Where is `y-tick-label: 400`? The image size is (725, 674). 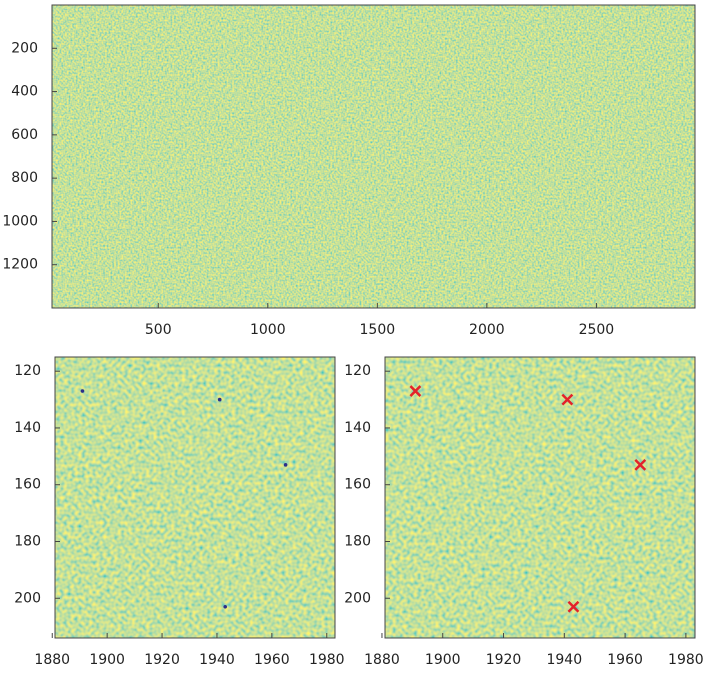
y-tick-label: 400 is located at coordinates (24, 92).